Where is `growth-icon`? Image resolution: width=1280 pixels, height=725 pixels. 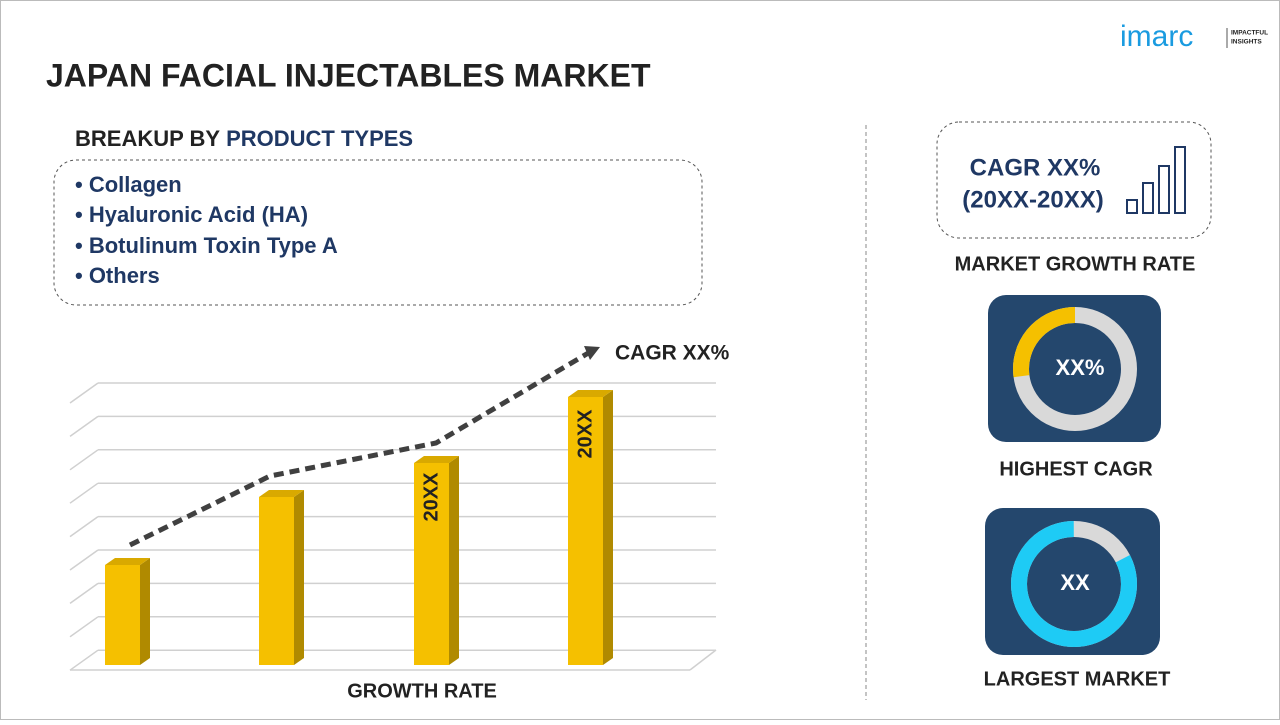
growth-icon is located at coordinates (1156, 180).